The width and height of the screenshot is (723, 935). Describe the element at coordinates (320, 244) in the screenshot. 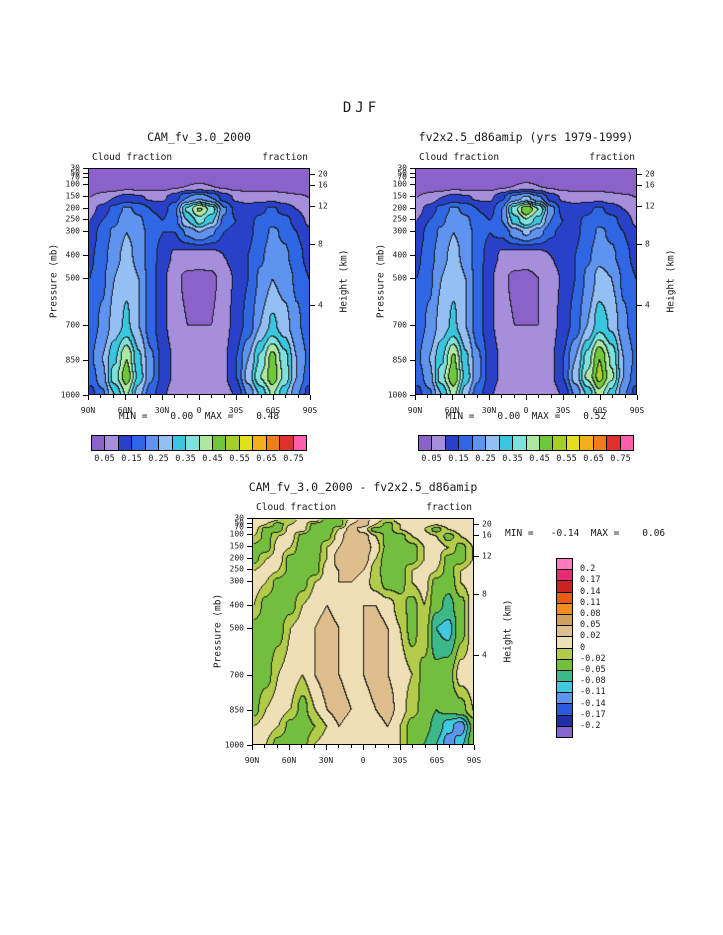

I see `height-tick-label: 8` at that location.